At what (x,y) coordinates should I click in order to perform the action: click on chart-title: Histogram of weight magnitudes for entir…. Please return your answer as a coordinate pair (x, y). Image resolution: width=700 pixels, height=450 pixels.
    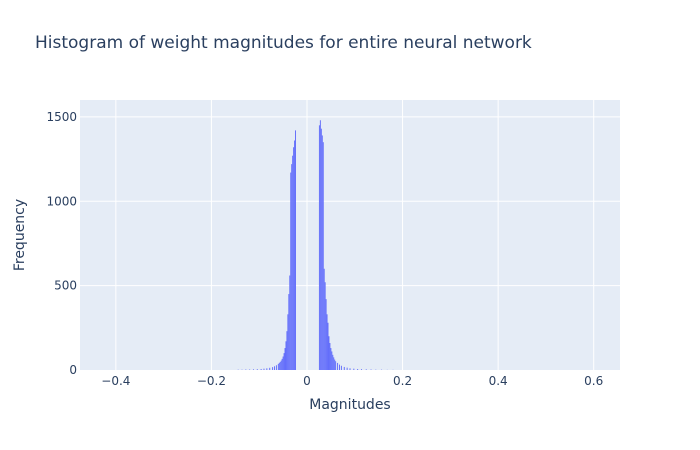
    Looking at the image, I should click on (283, 43).